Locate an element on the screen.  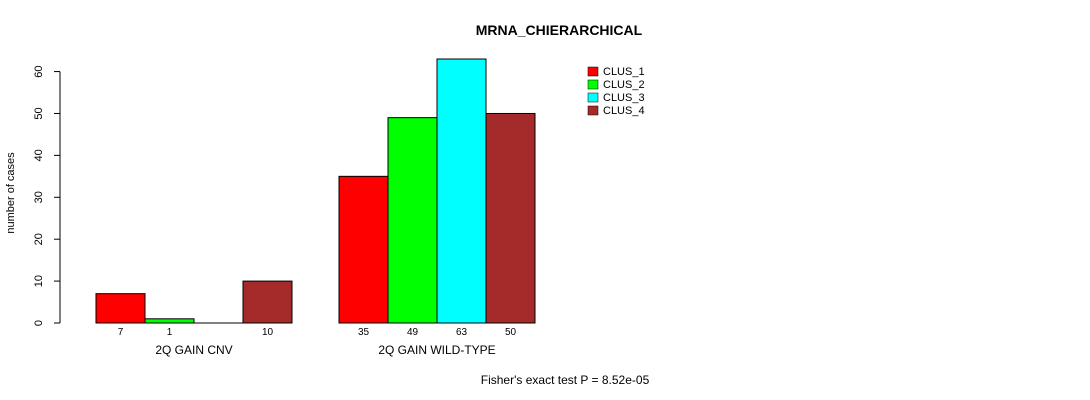
legend-label: CLUS_2 is located at coordinates (624, 85).